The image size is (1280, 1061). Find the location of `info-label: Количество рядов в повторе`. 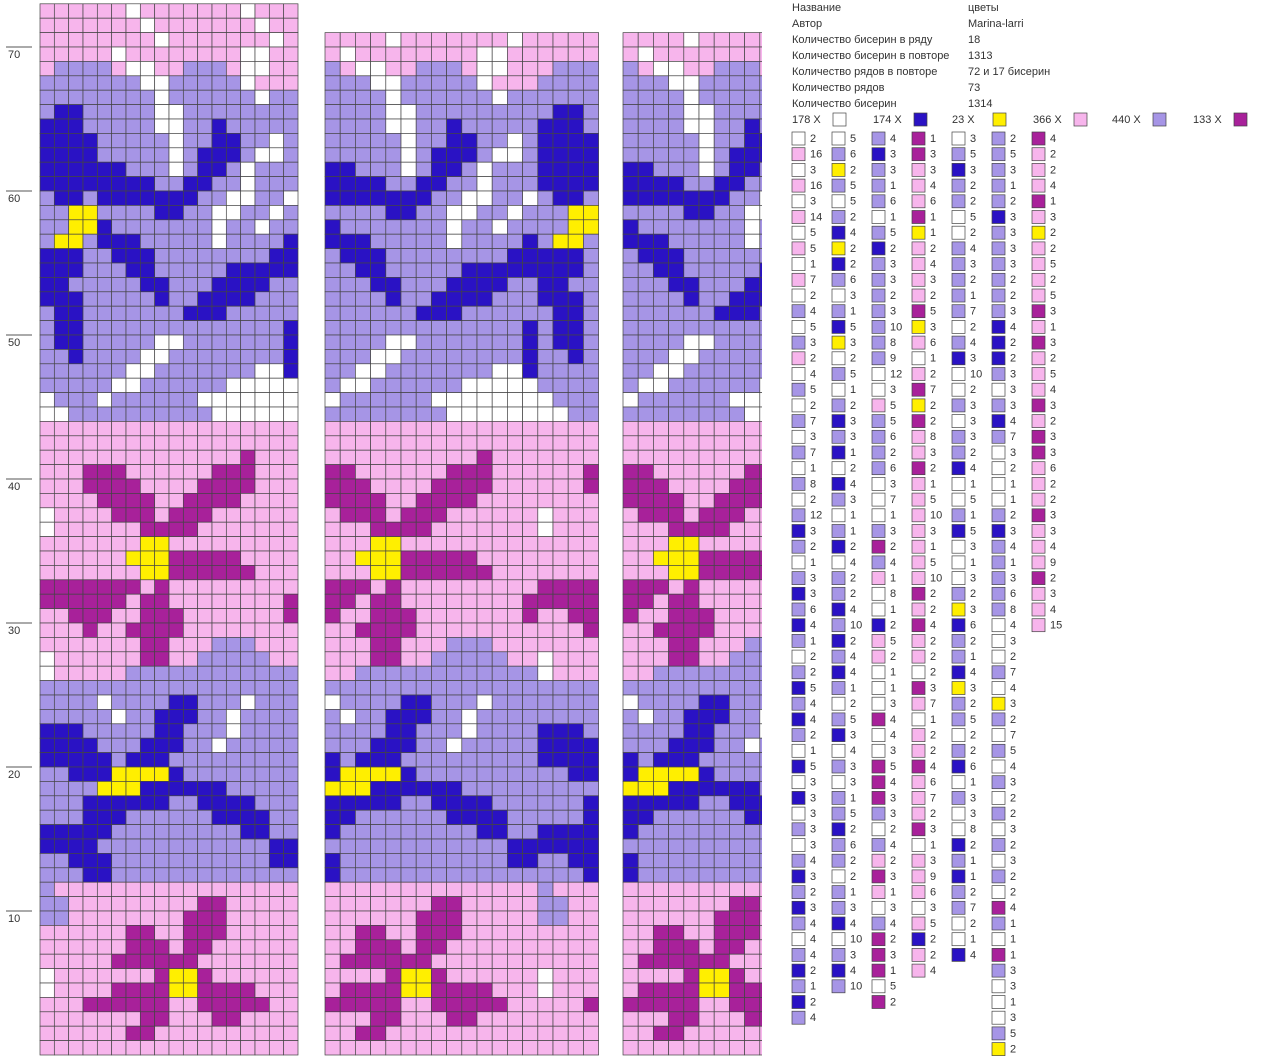

info-label: Количество рядов в повторе is located at coordinates (864, 72).